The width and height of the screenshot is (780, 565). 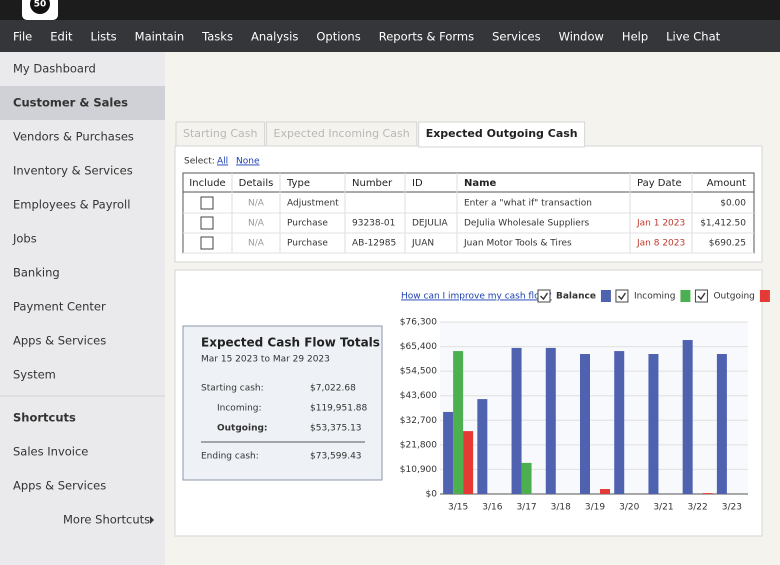 I want to click on sidebar-item: System, so click(x=34, y=375).